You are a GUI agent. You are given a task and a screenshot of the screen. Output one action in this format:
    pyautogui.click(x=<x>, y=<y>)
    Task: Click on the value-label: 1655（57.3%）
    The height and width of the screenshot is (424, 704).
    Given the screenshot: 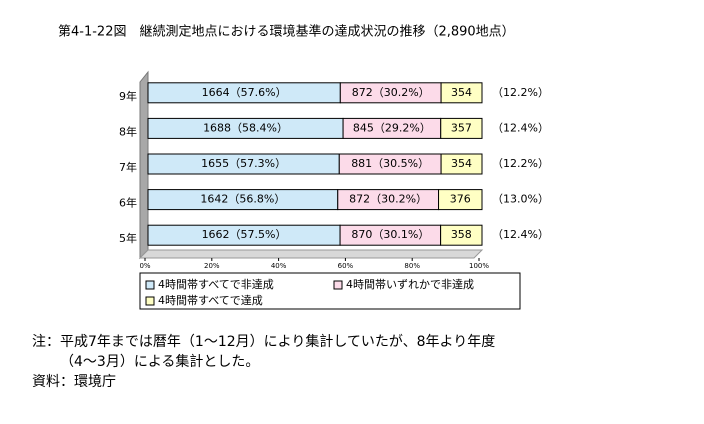 What is the action you would take?
    pyautogui.click(x=243, y=163)
    